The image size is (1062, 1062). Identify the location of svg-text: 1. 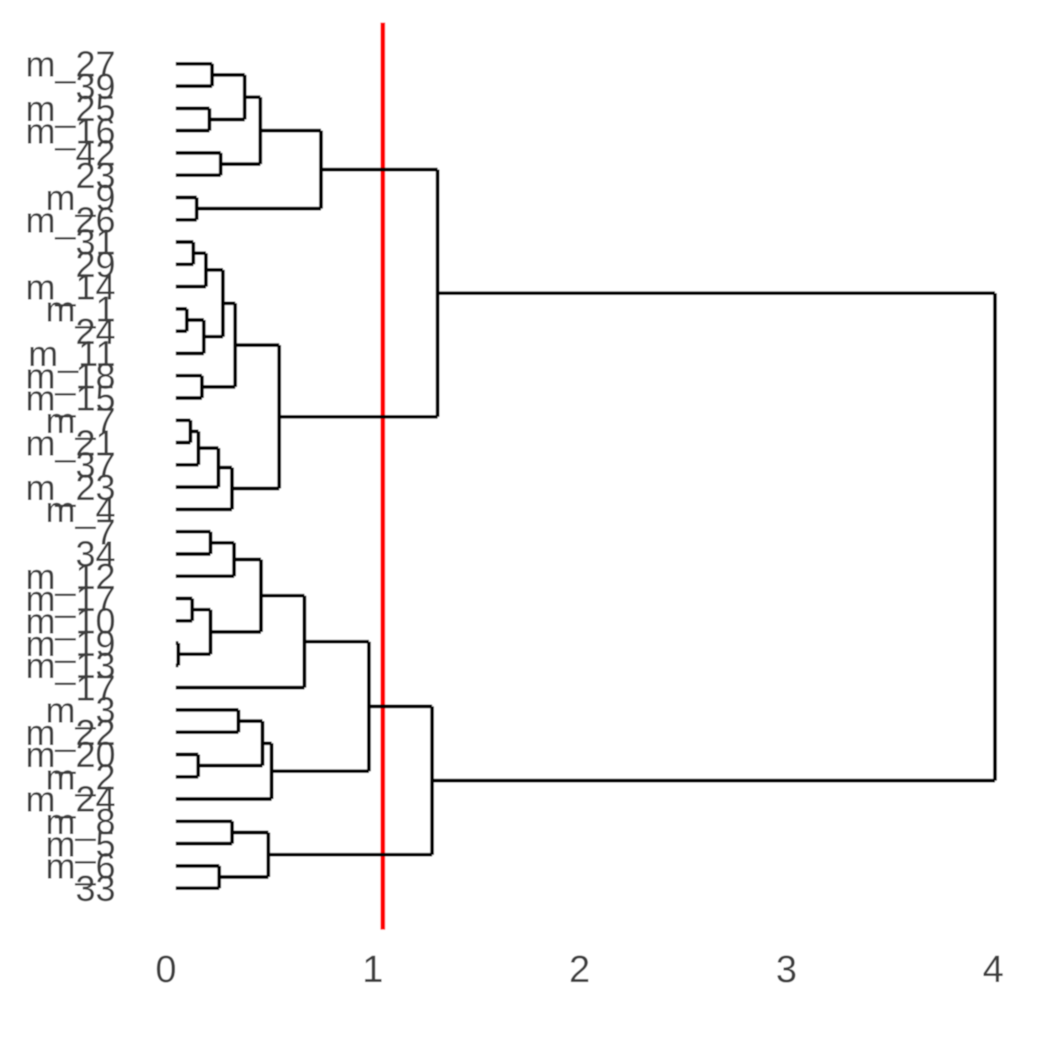
(372, 970).